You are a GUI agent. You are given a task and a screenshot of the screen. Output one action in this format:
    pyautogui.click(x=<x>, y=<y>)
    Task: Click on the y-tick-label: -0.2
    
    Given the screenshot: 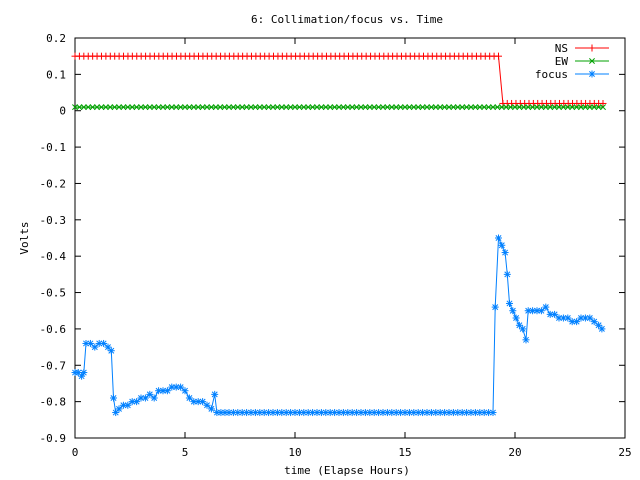 What is the action you would take?
    pyautogui.click(x=53, y=183)
    